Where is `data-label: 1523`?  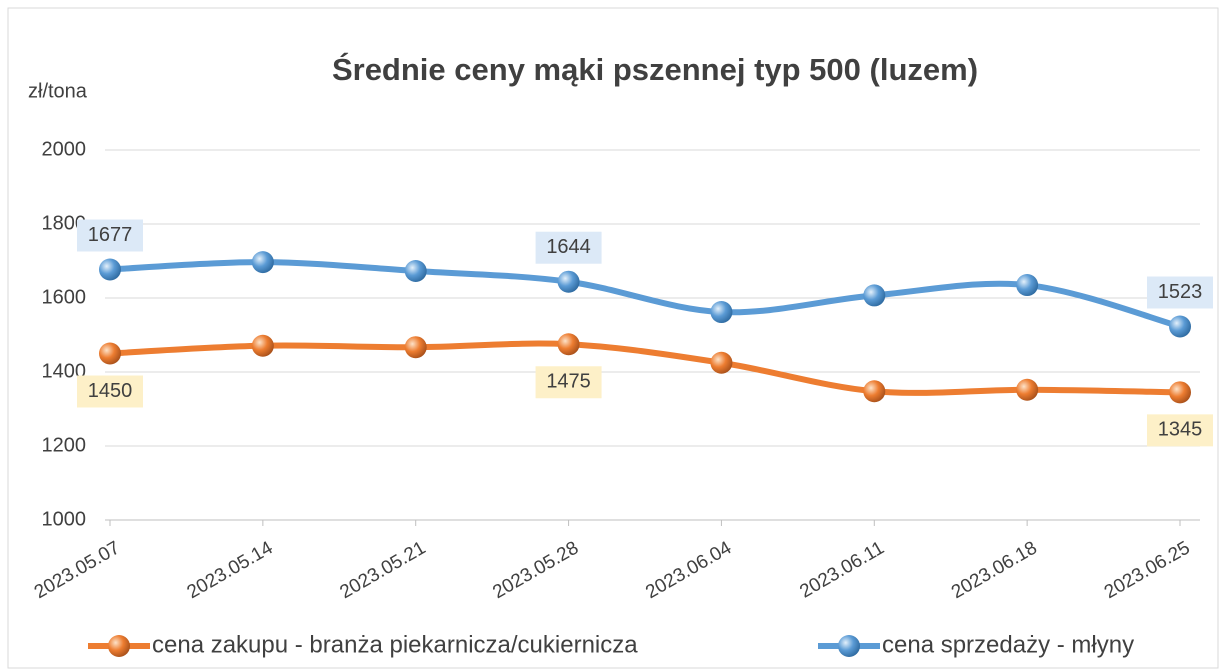 data-label: 1523 is located at coordinates (1180, 292).